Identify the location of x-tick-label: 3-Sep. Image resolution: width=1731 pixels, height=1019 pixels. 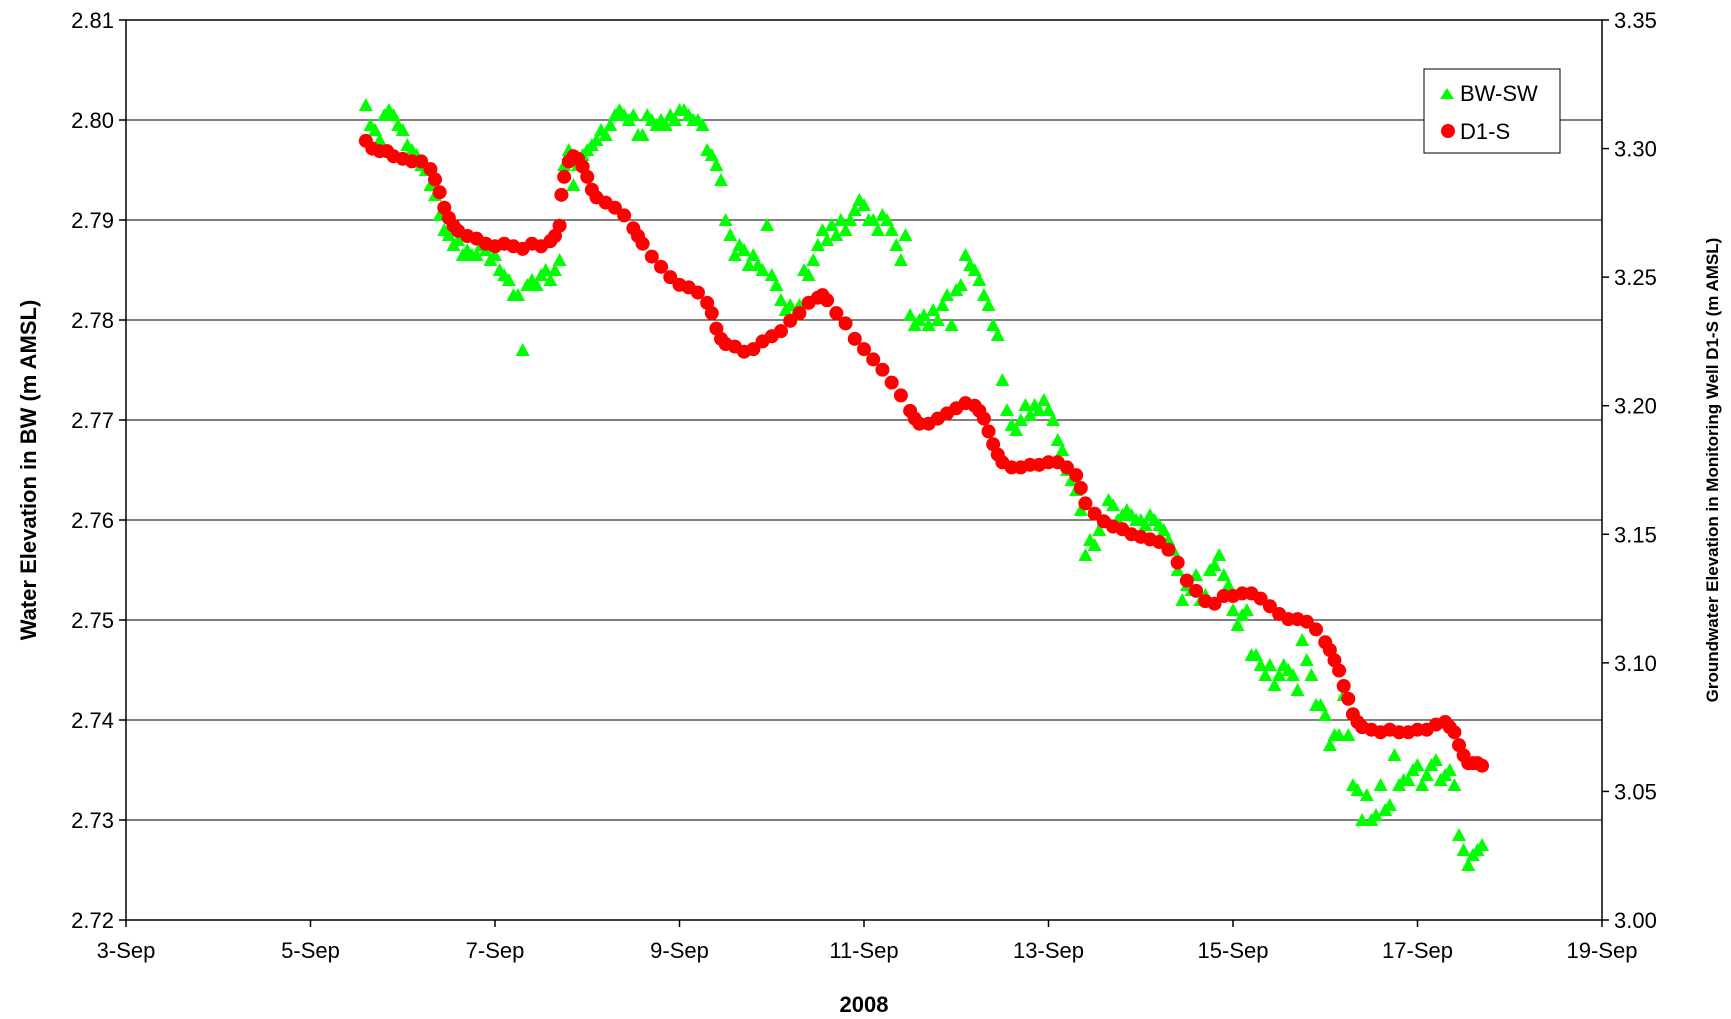
(126, 950).